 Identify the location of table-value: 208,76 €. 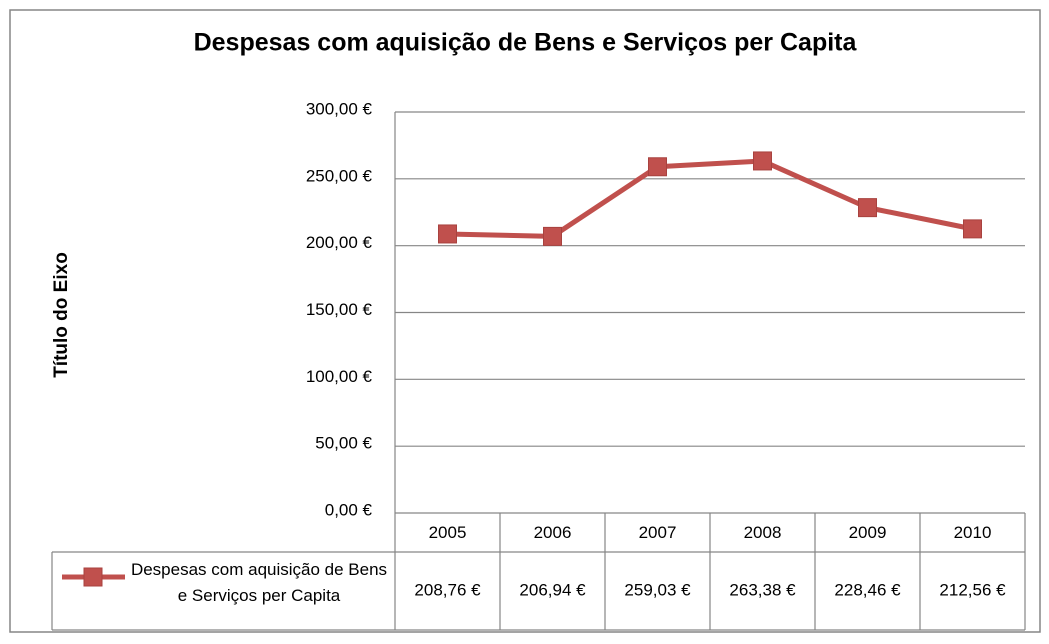
(447, 589).